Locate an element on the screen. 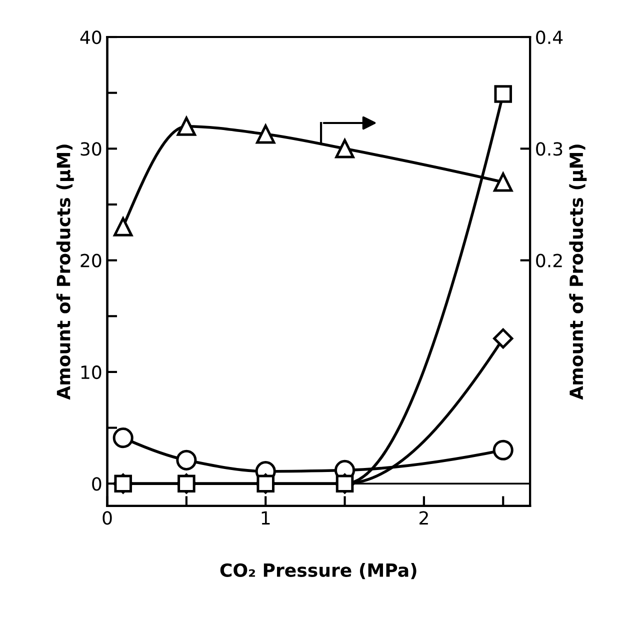  y-tick-label: 40 is located at coordinates (91, 37).